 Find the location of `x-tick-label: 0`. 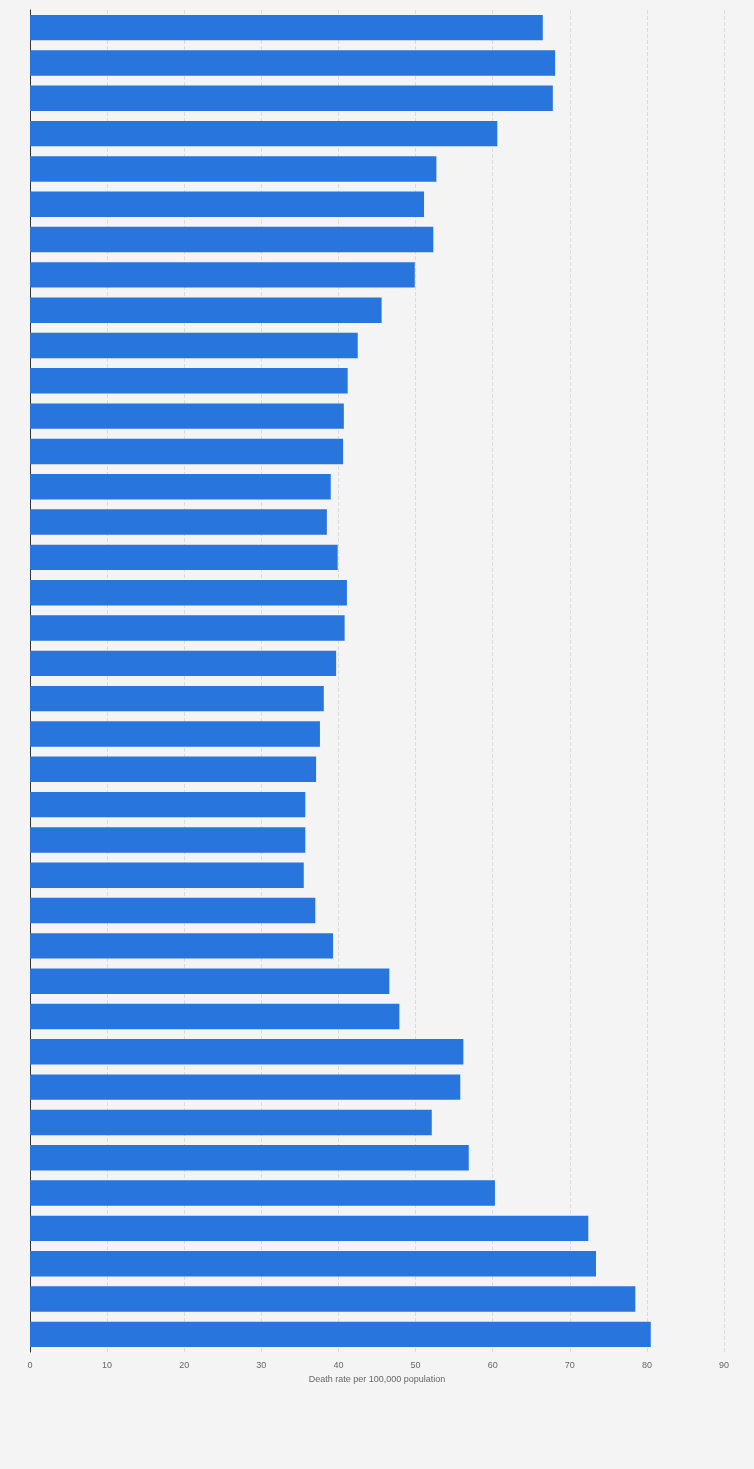

x-tick-label: 0 is located at coordinates (30, 1364).